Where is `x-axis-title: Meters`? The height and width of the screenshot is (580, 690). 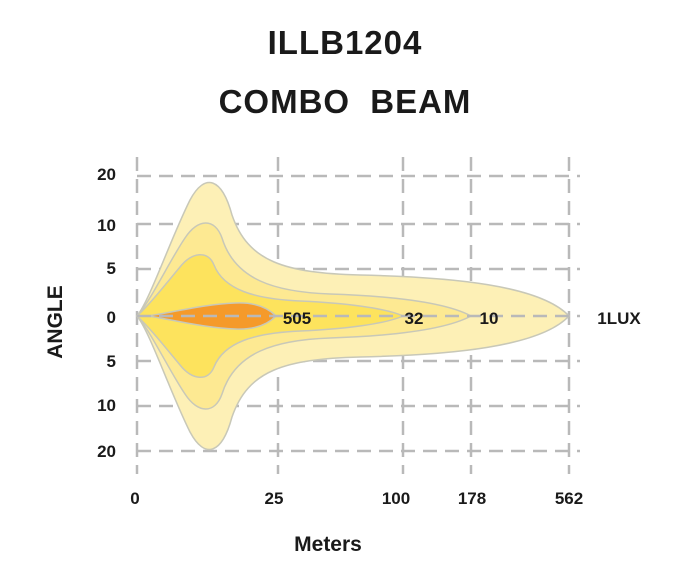
x-axis-title: Meters is located at coordinates (328, 544).